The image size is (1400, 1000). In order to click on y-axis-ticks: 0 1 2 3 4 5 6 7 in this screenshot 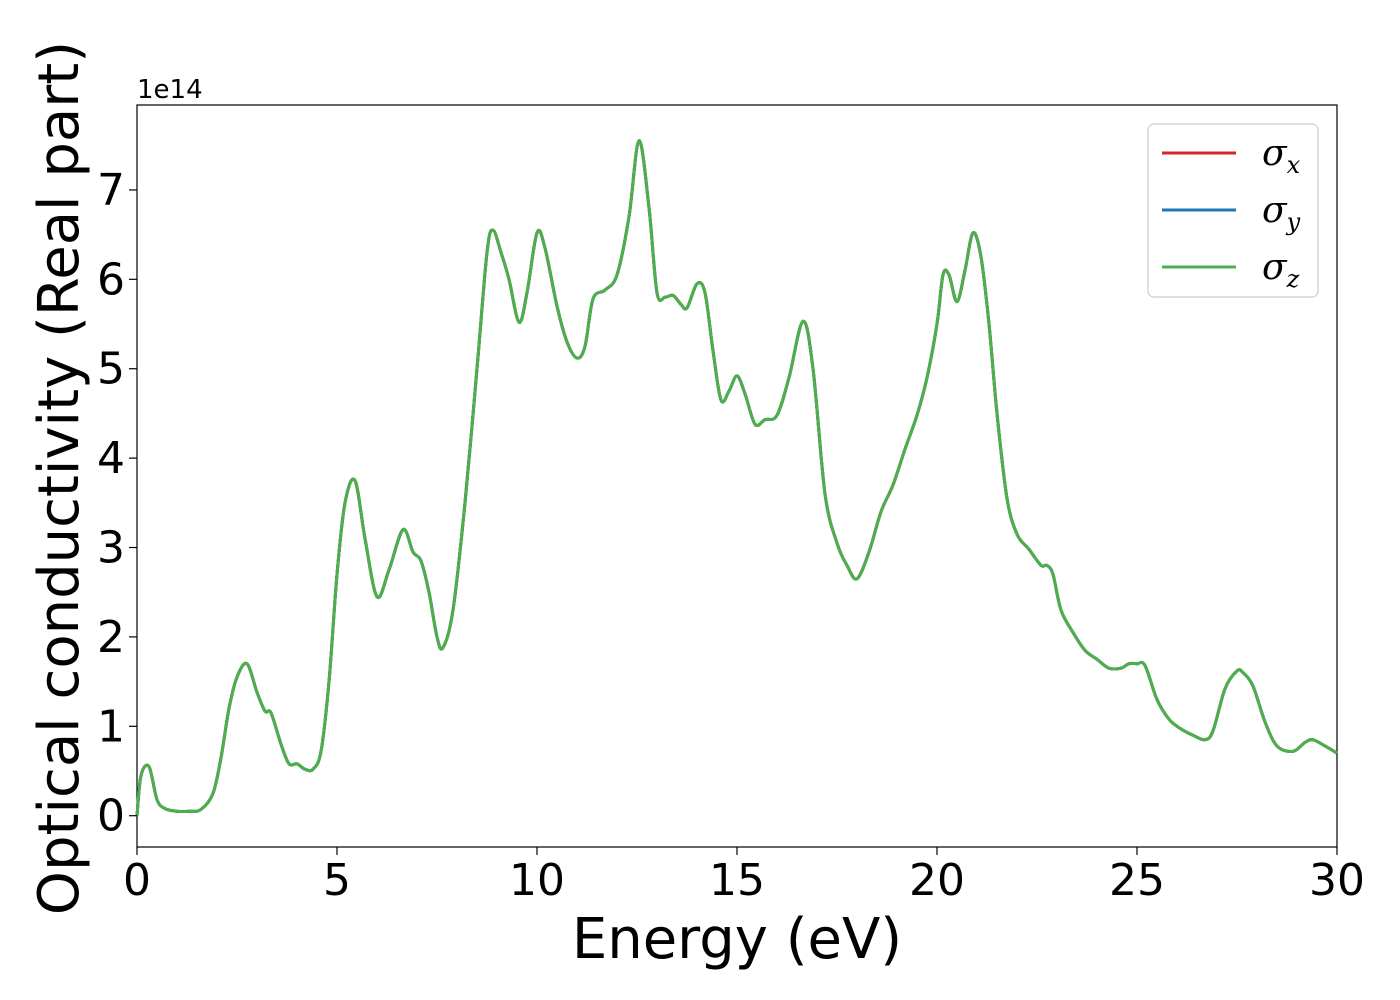, I will do `click(117, 503)`.